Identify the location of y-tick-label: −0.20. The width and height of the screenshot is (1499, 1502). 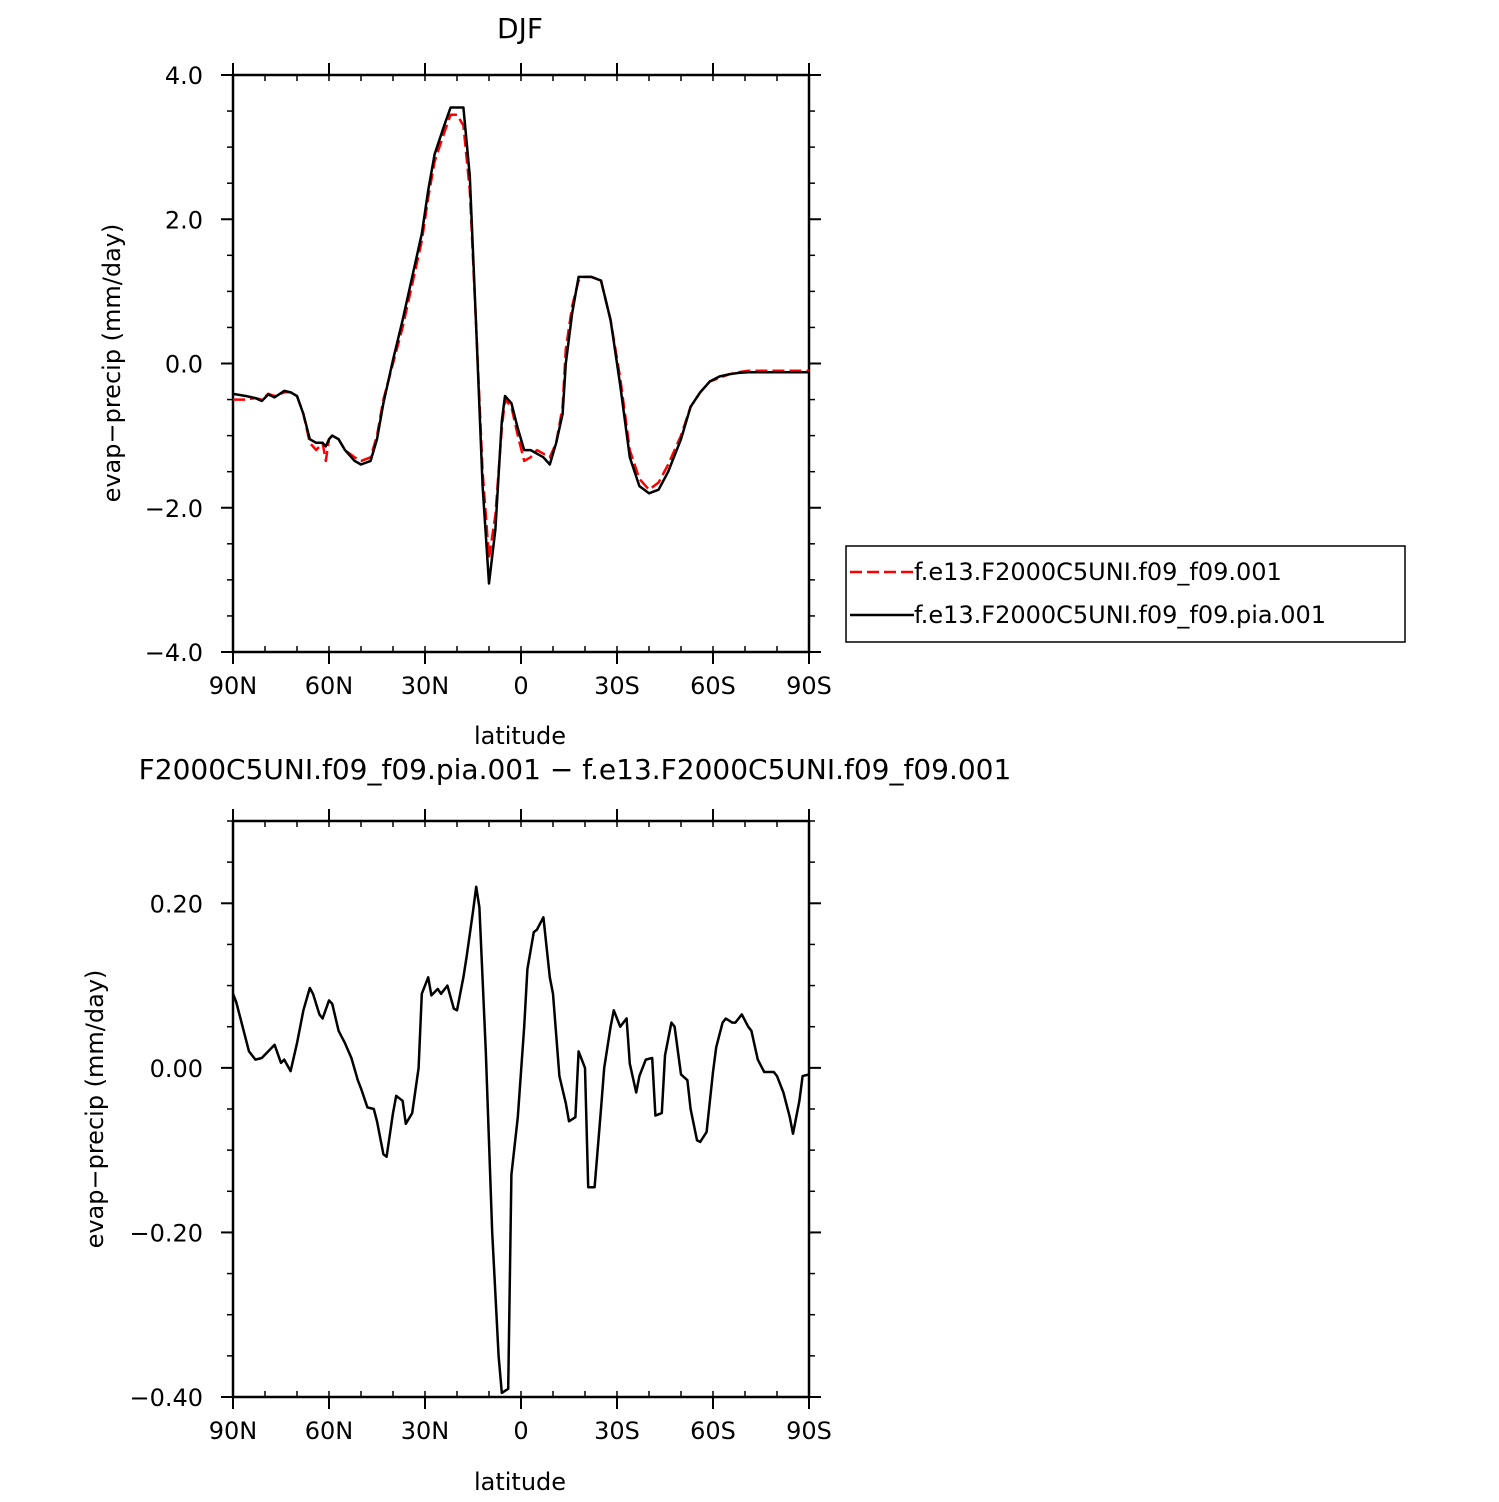
(166, 1233).